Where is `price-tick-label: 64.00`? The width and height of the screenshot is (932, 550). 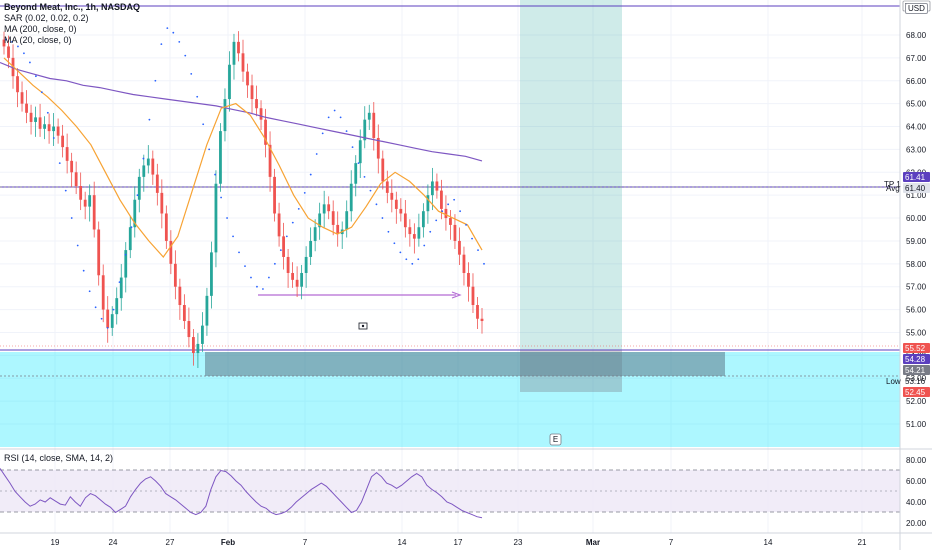 price-tick-label: 64.00 is located at coordinates (916, 127).